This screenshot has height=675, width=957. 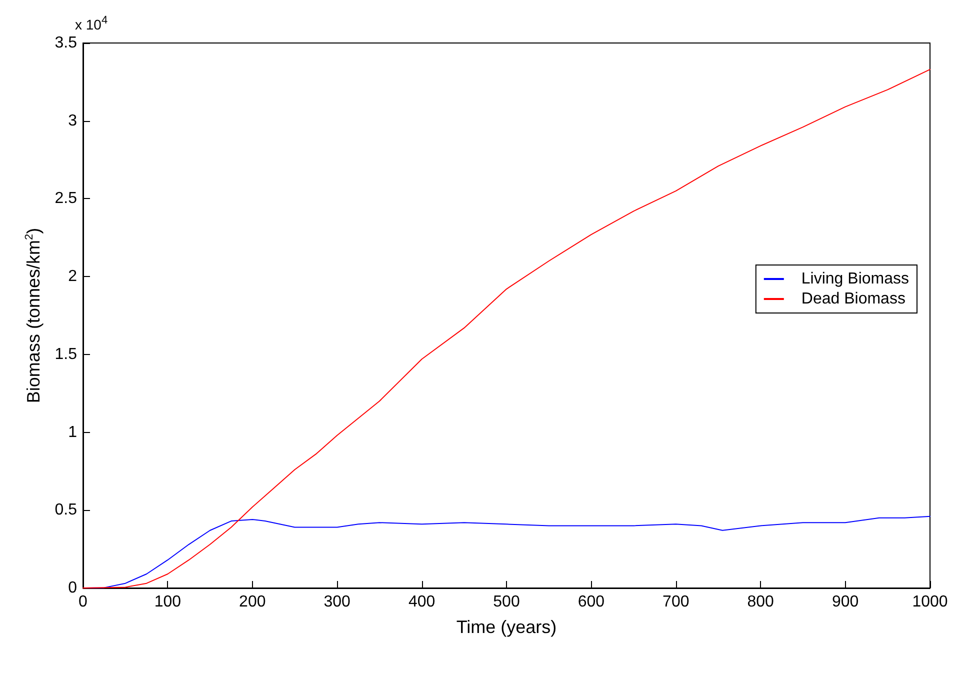 What do you see at coordinates (845, 602) in the screenshot?
I see `x-tick-label: 900` at bounding box center [845, 602].